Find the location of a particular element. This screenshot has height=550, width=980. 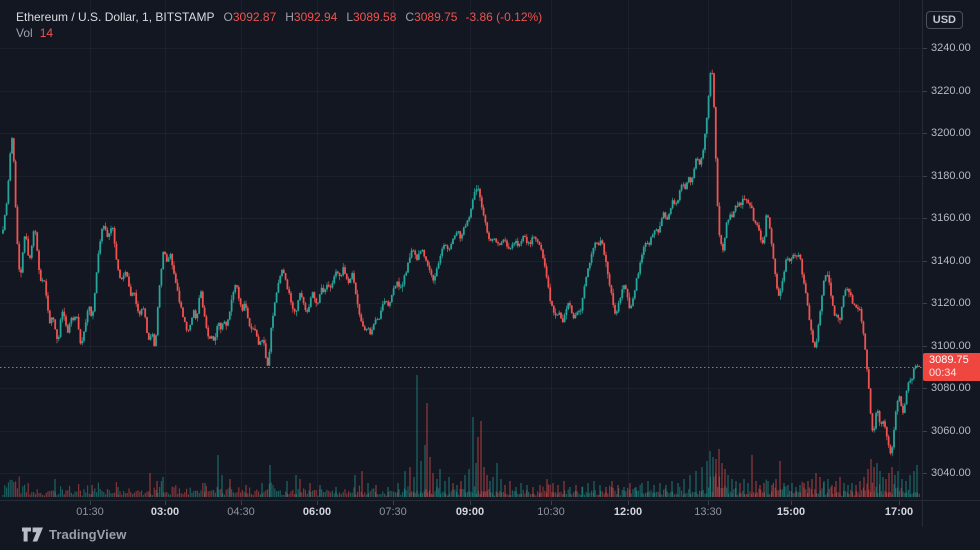

ohlc-high: H3092.94 is located at coordinates (311, 17).